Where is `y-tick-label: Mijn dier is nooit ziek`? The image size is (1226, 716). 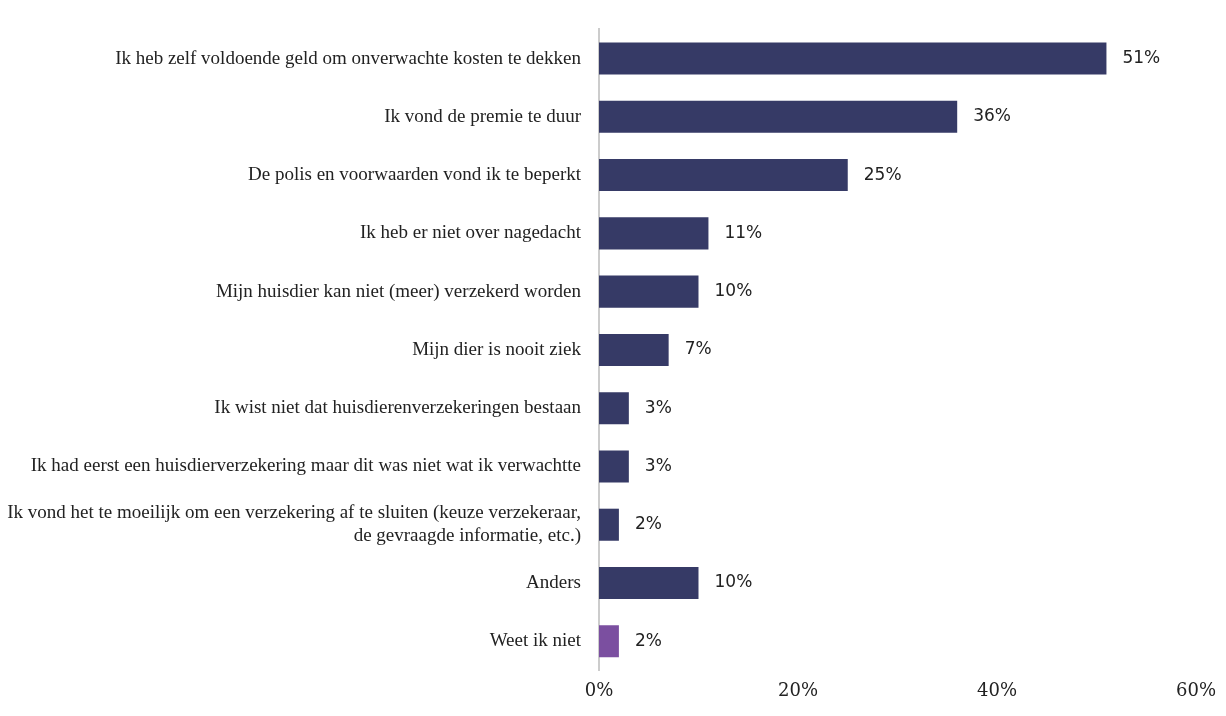 y-tick-label: Mijn dier is nooit ziek is located at coordinates (497, 348).